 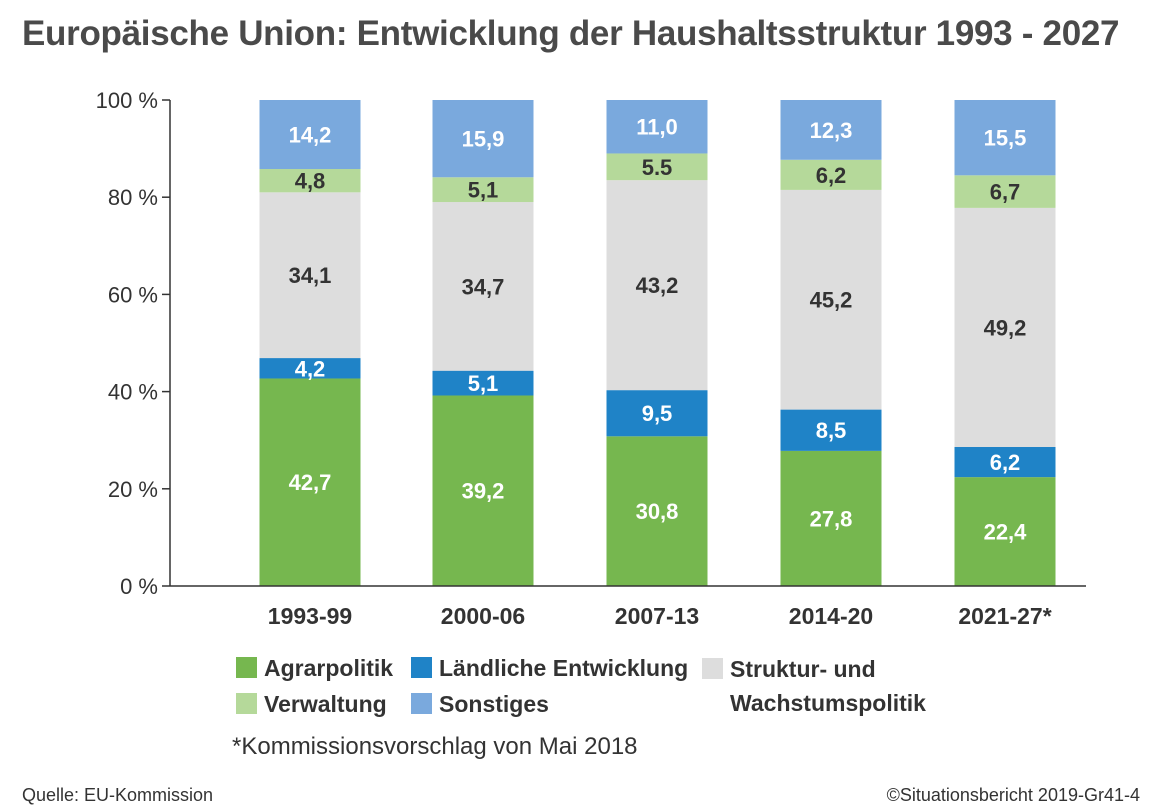 I want to click on data-label-agrarpolitik-1: 39,2, so click(x=483, y=491).